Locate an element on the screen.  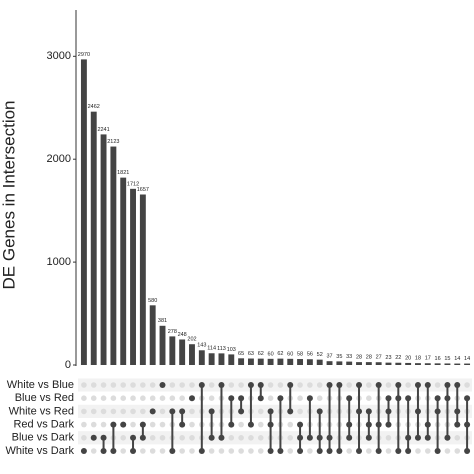
value-label: 113 is located at coordinates (221, 349).